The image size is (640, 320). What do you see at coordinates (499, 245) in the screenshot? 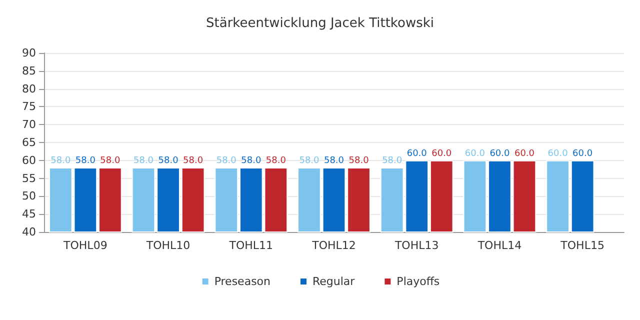
I see `x-tick-label: TOHL14` at bounding box center [499, 245].